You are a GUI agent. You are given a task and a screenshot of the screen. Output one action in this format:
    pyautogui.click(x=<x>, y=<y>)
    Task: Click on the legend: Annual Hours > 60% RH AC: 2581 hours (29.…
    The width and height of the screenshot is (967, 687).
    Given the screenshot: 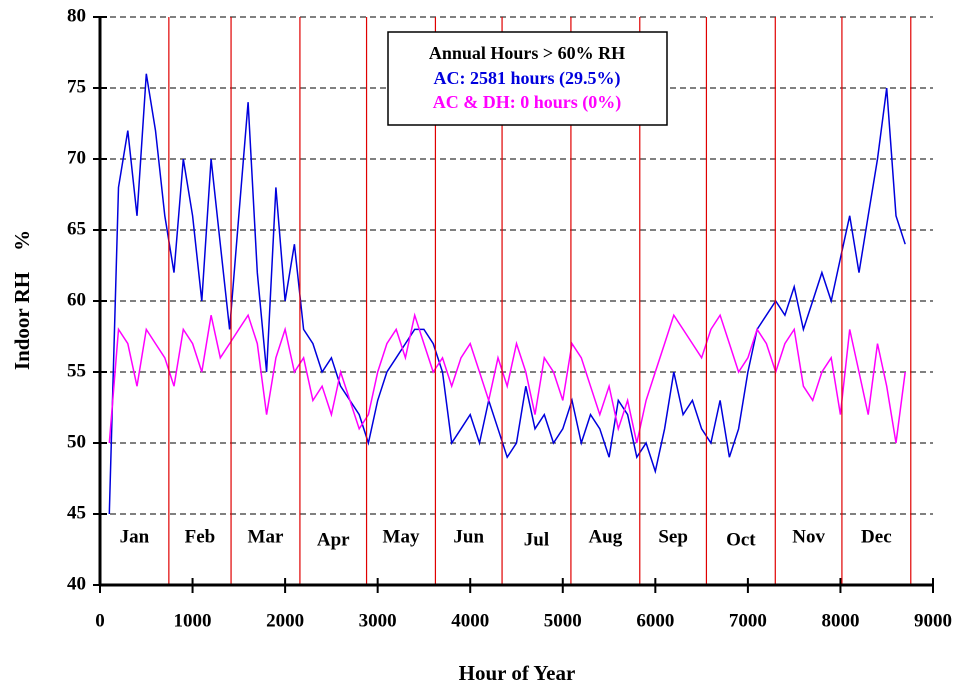 What is the action you would take?
    pyautogui.click(x=527, y=78)
    